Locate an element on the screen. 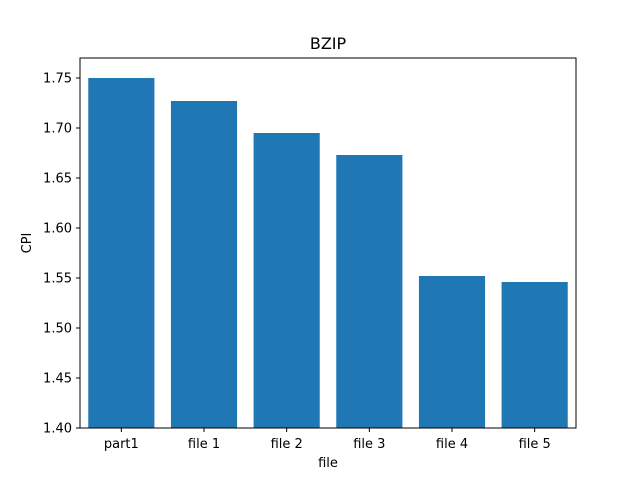 The width and height of the screenshot is (640, 480). x-tick-label: part1 is located at coordinates (121, 444).